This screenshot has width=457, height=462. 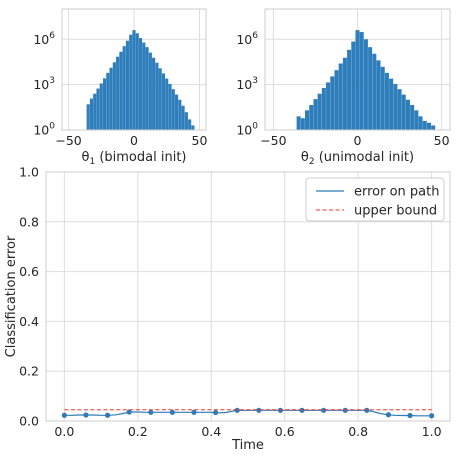 What do you see at coordinates (44, 84) in the screenshot?
I see `y-tick-label: 10³` at bounding box center [44, 84].